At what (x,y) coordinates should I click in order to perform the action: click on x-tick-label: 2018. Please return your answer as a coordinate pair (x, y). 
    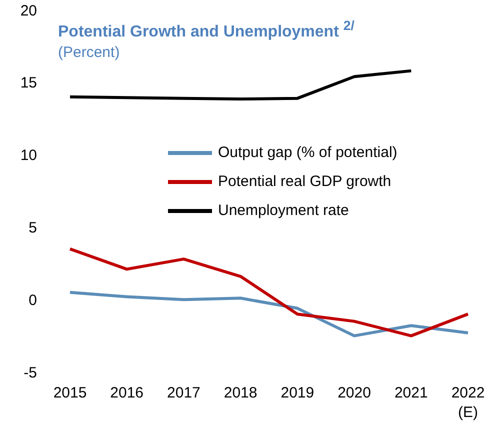
    Looking at the image, I should click on (241, 393).